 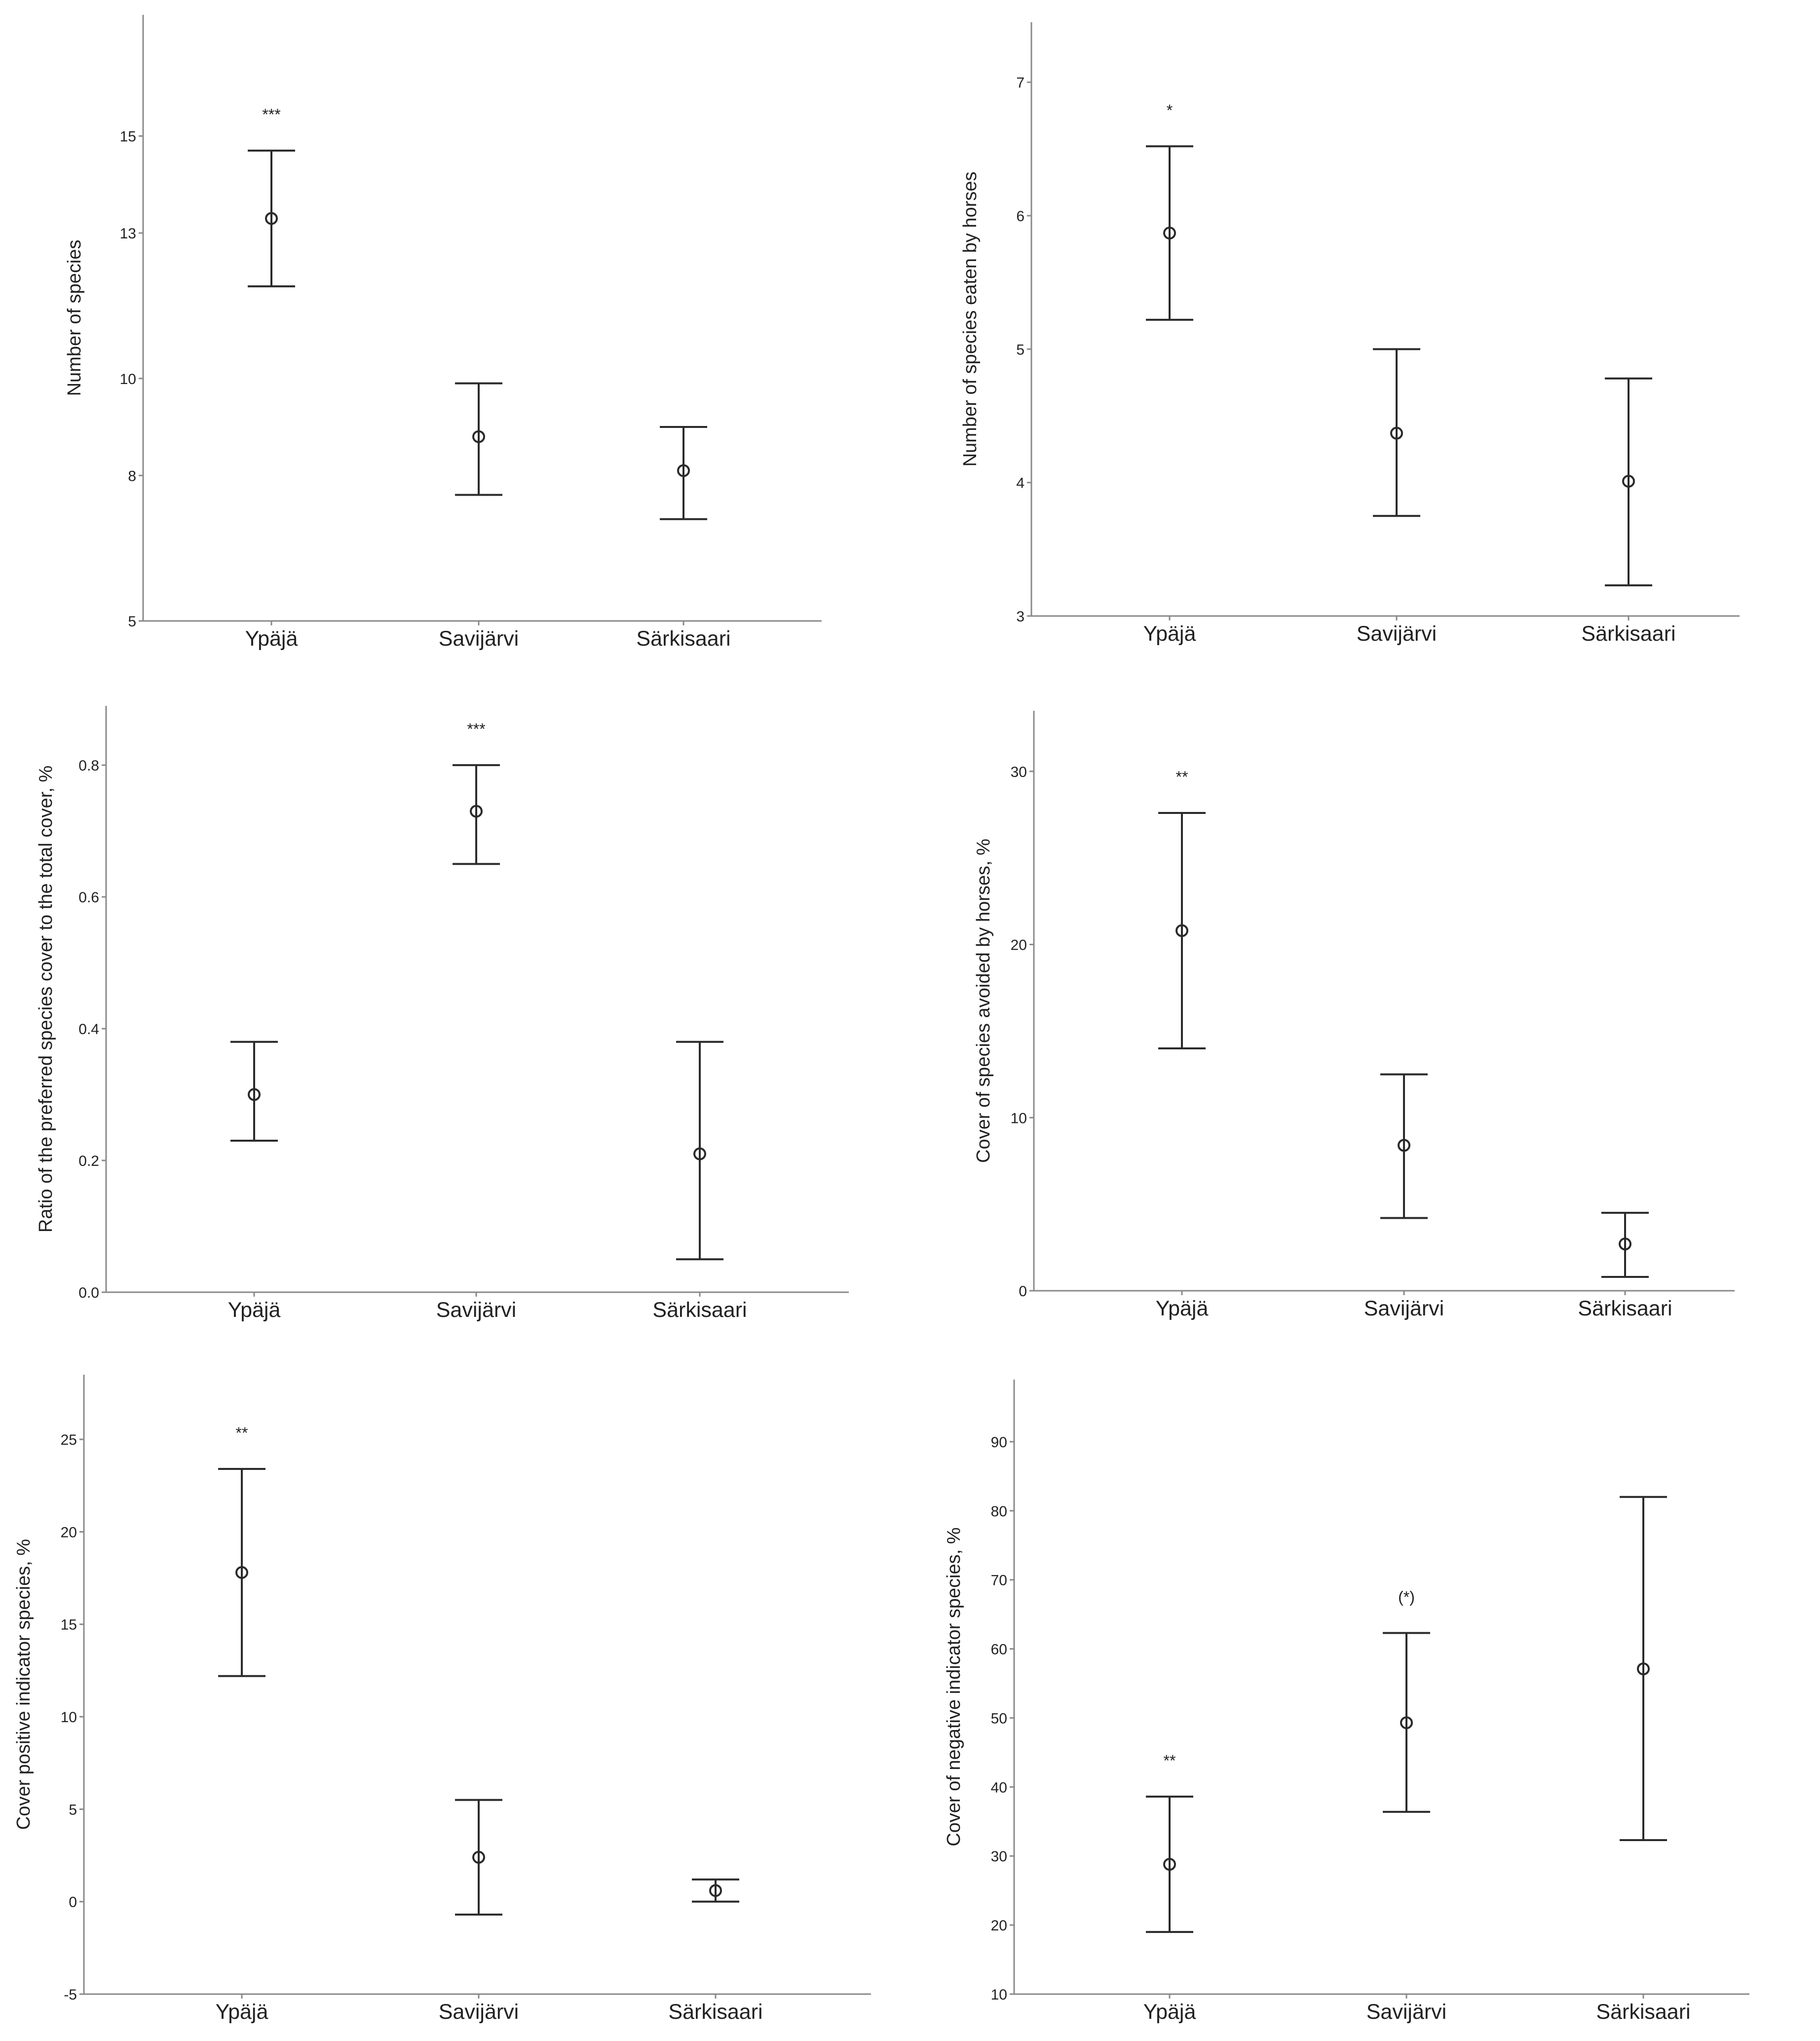 What do you see at coordinates (88, 1030) in the screenshot?
I see `y-tick-label: 0.4` at bounding box center [88, 1030].